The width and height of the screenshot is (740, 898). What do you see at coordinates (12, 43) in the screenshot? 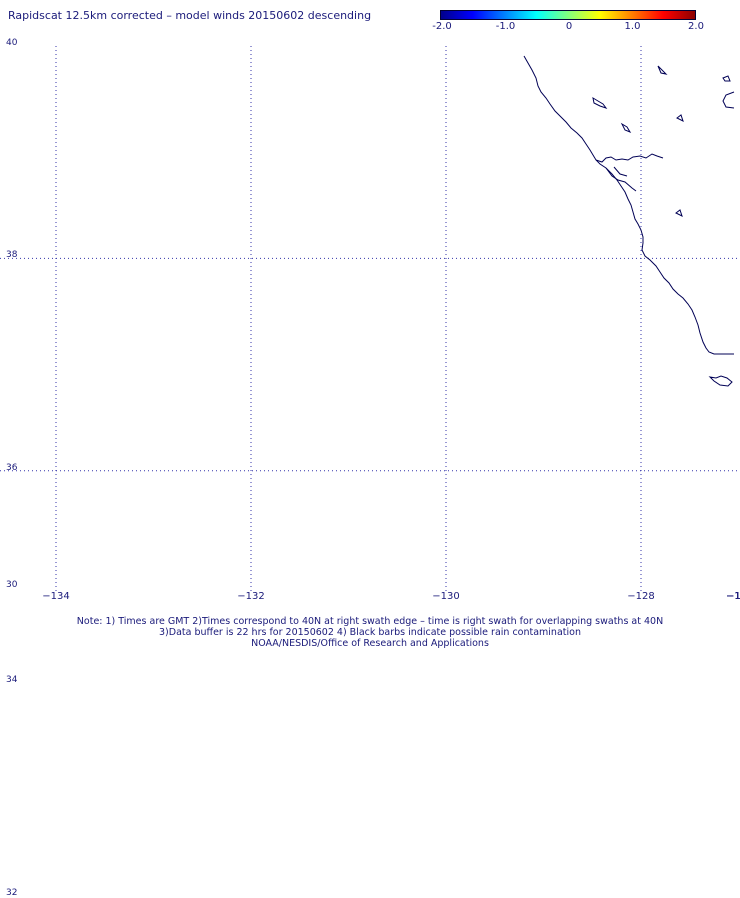
I see `latitude-label: 40` at bounding box center [12, 43].